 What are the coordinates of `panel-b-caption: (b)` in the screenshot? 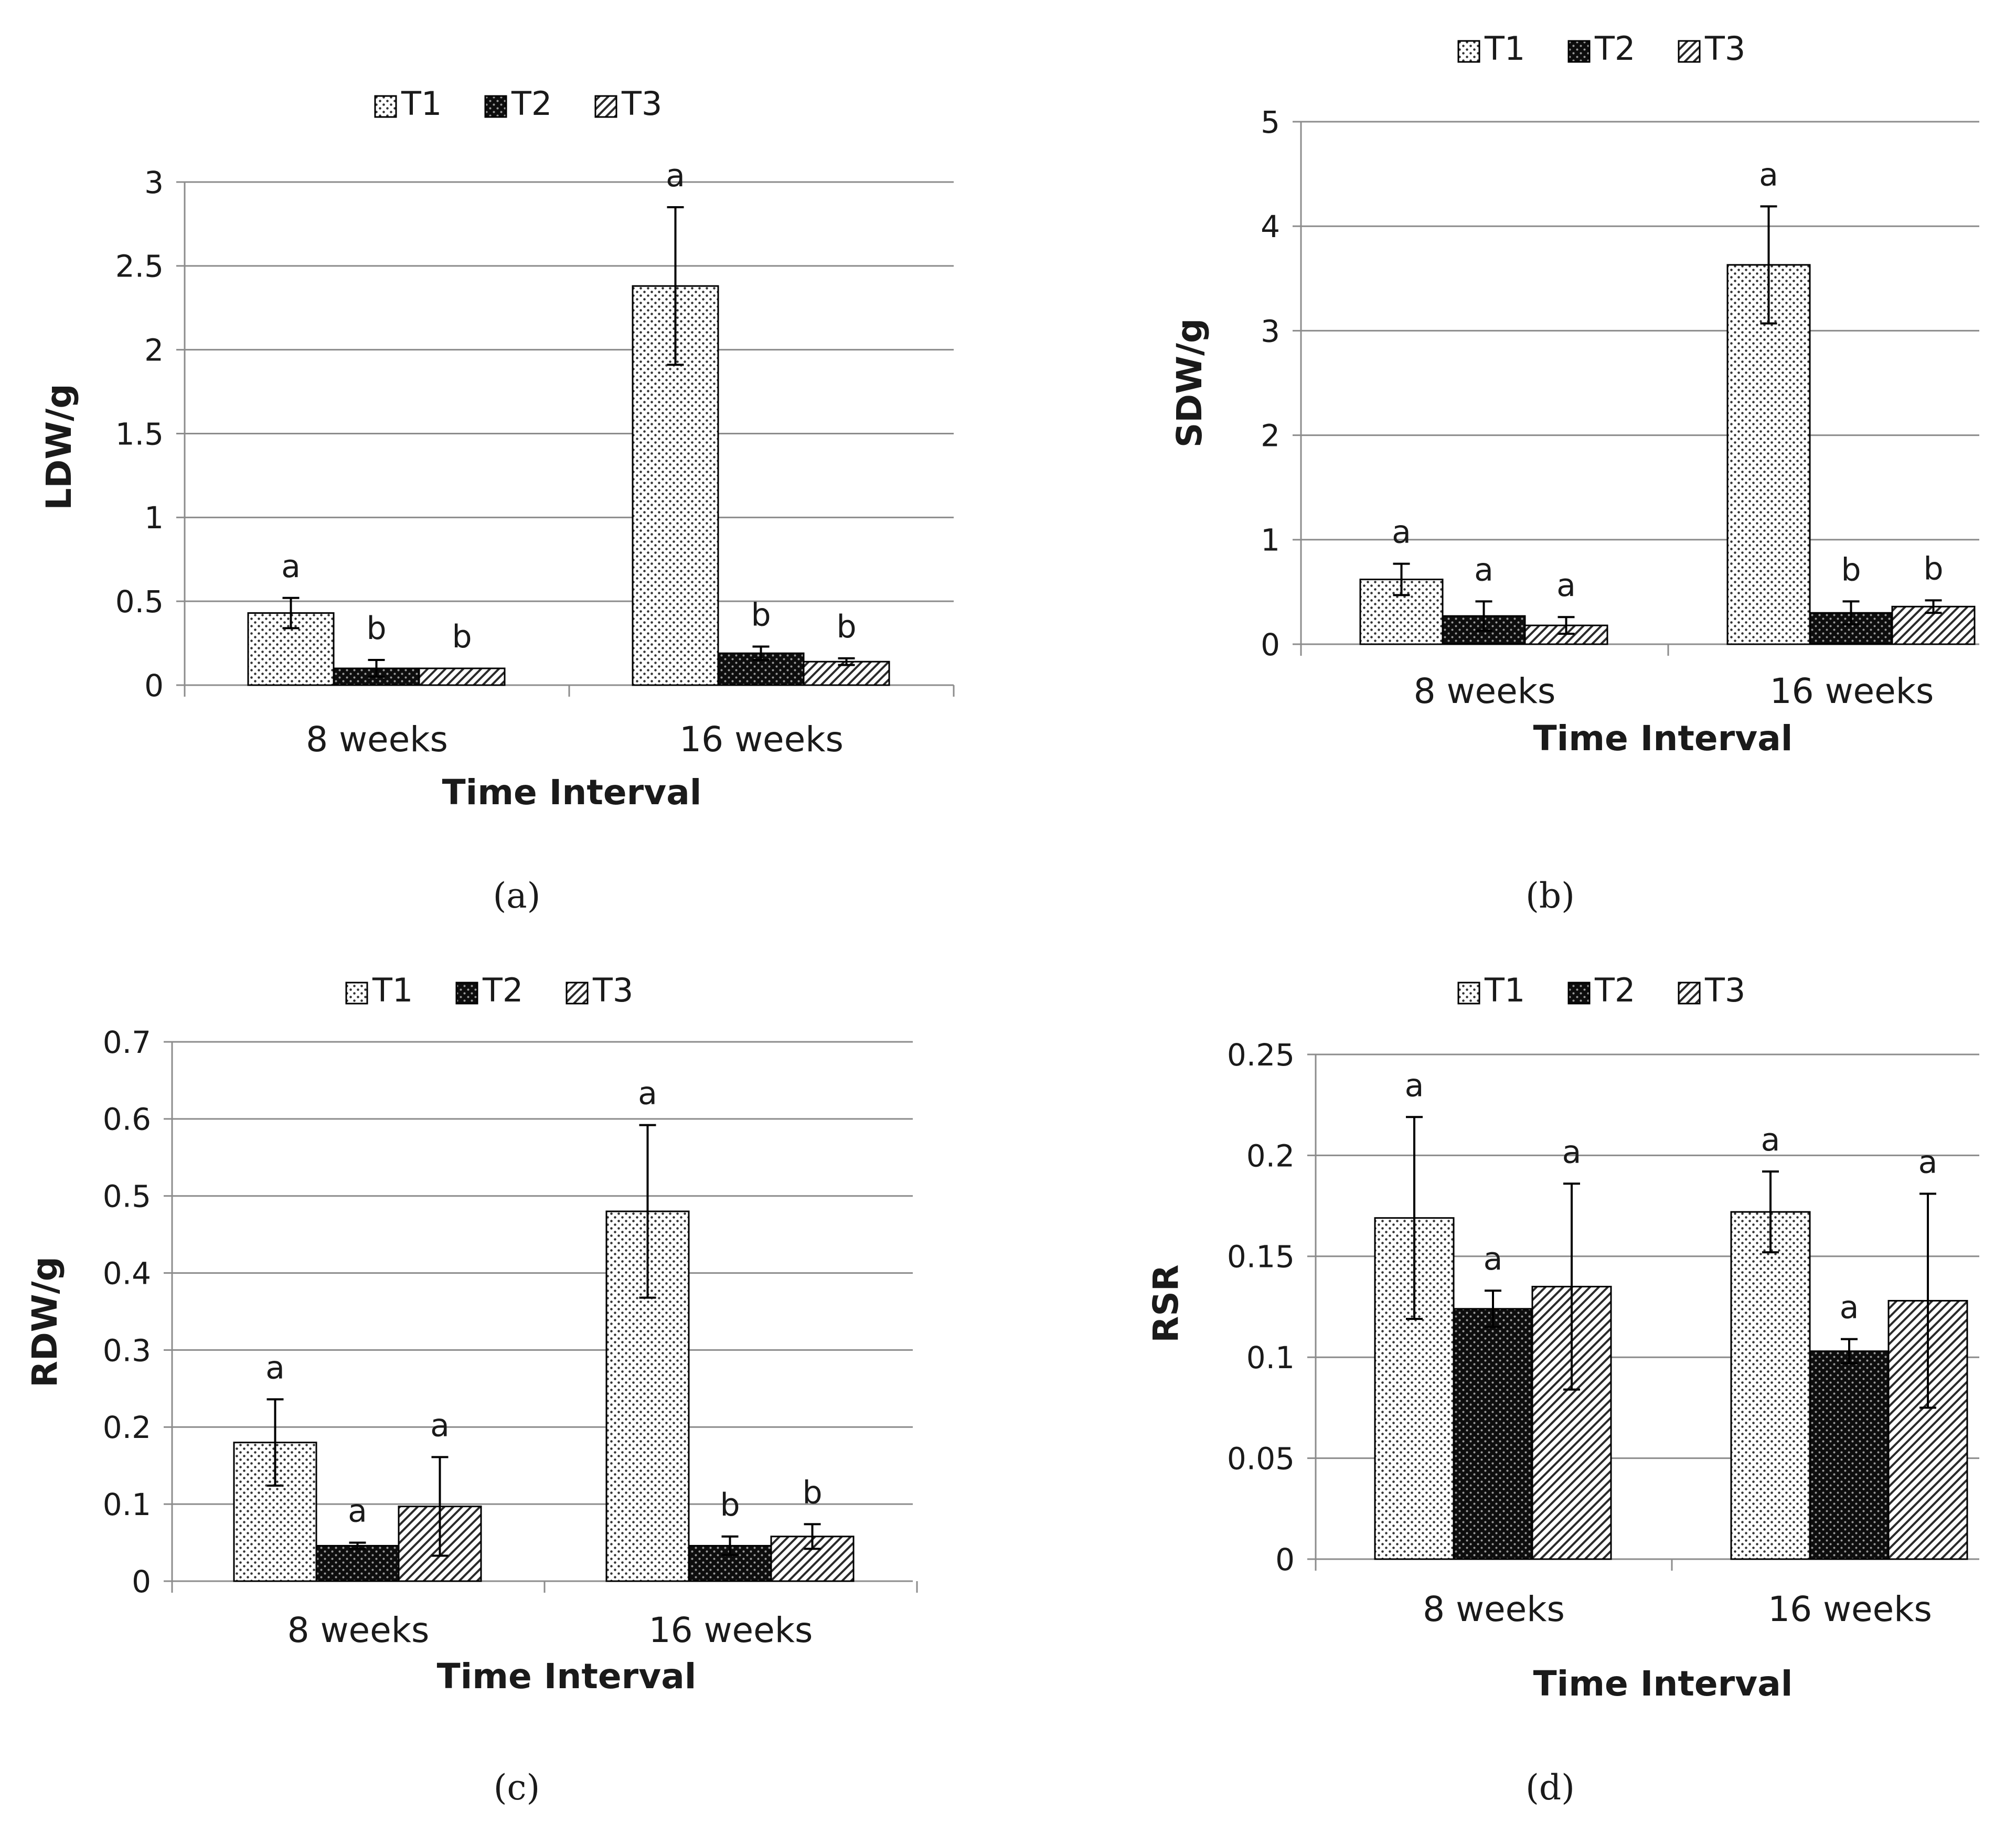 It's located at (1550, 896).